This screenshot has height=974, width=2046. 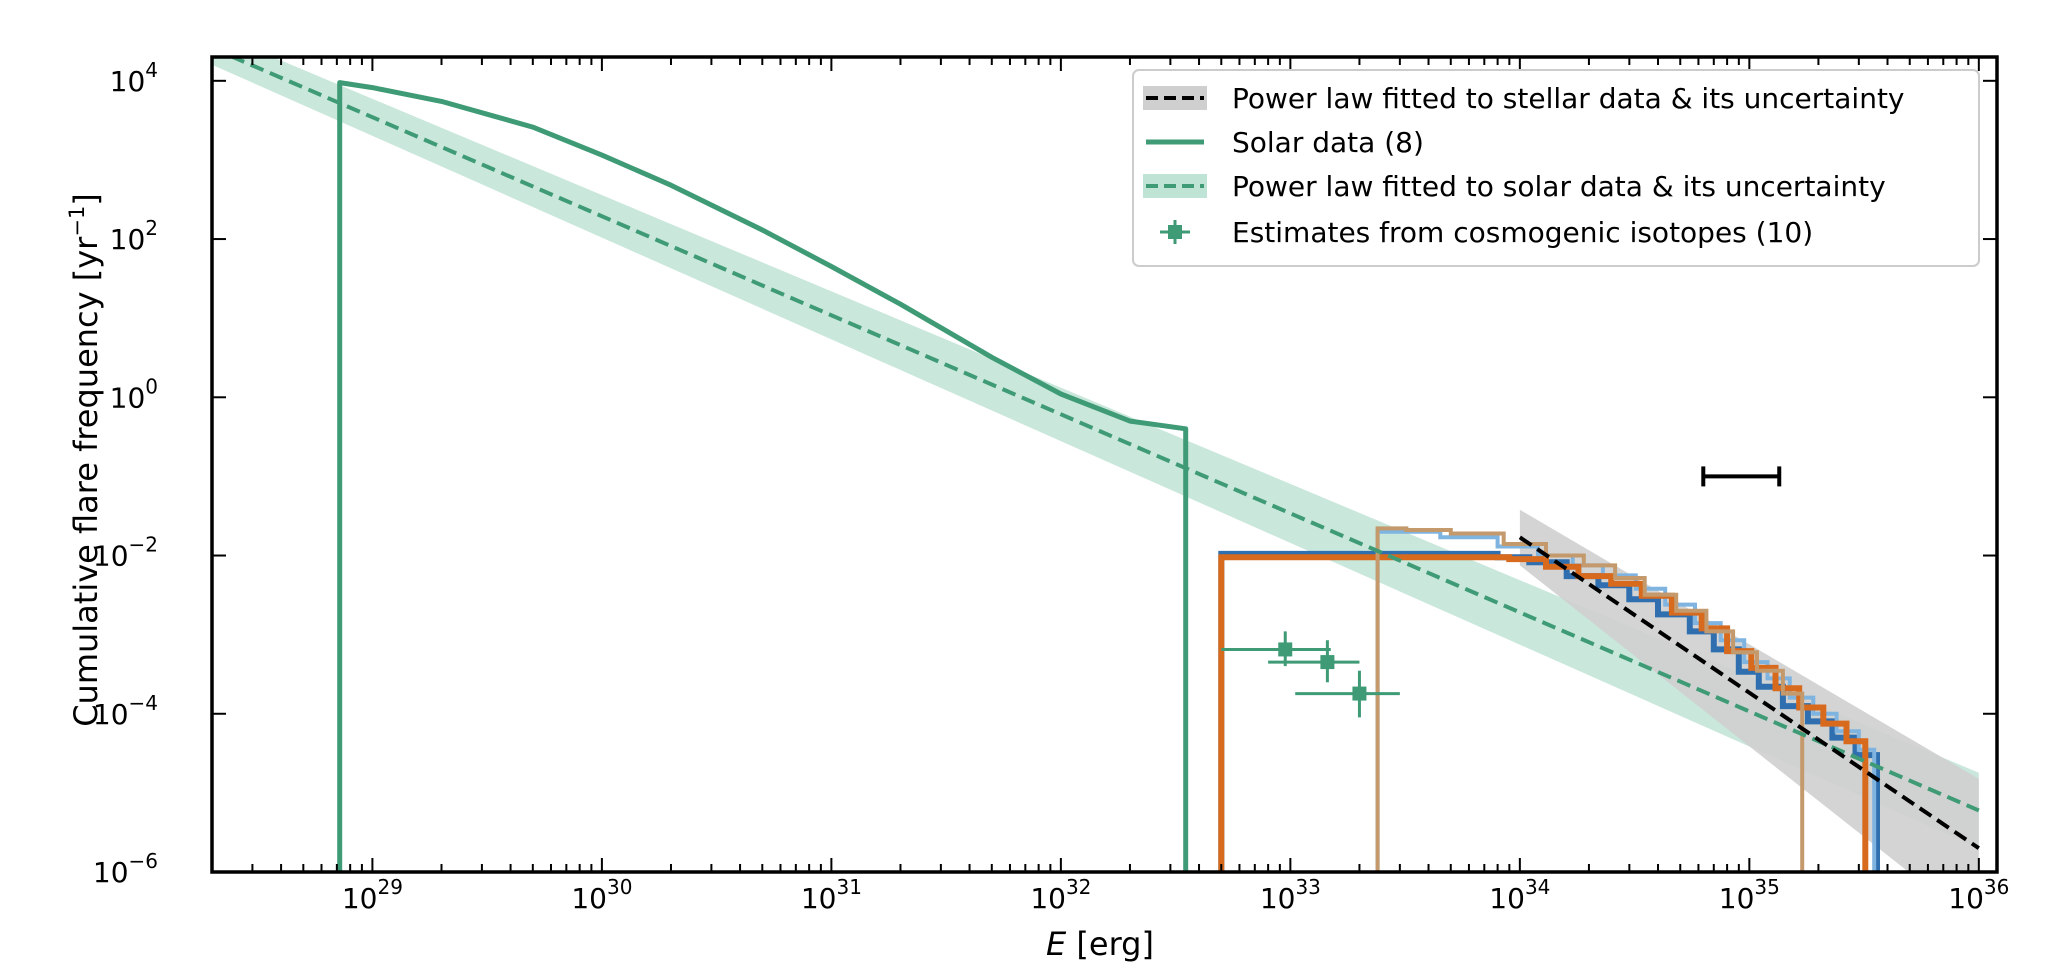 What do you see at coordinates (1100, 944) in the screenshot?
I see `x-axis-title: E [erg]` at bounding box center [1100, 944].